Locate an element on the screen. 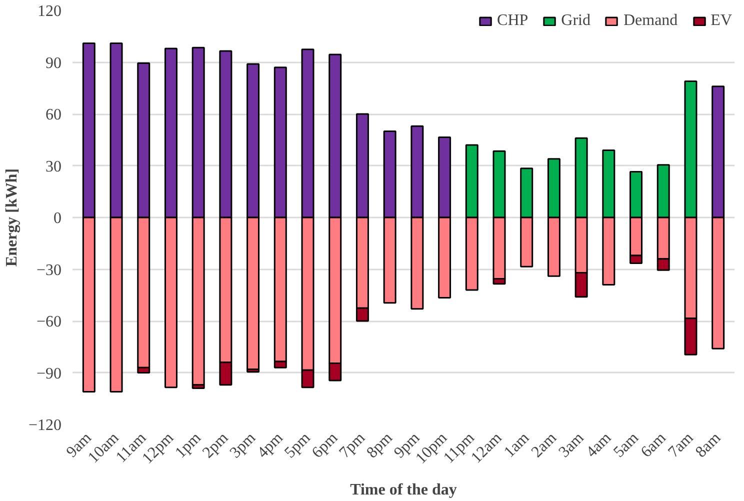 Image resolution: width=744 pixels, height=501 pixels. y-tick-label: 60 is located at coordinates (54, 115).